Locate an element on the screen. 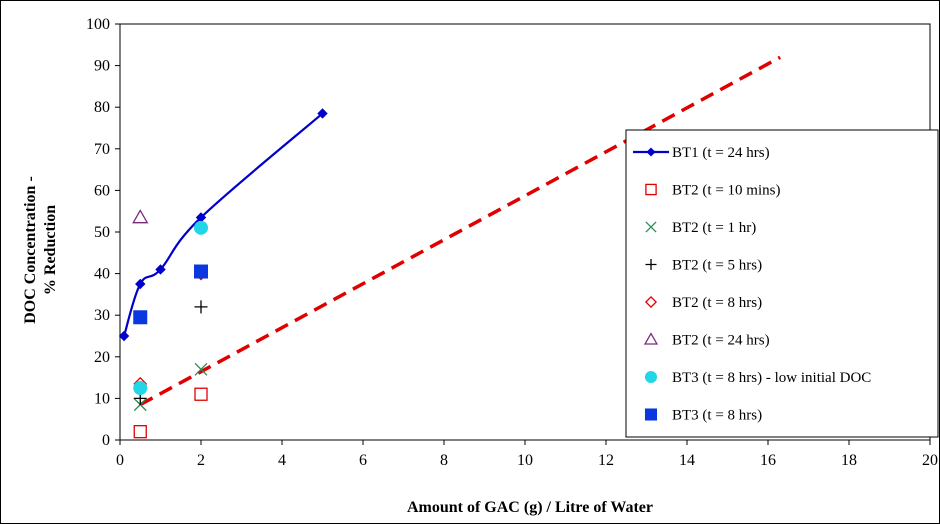  x-tick-label: 2 is located at coordinates (201, 460).